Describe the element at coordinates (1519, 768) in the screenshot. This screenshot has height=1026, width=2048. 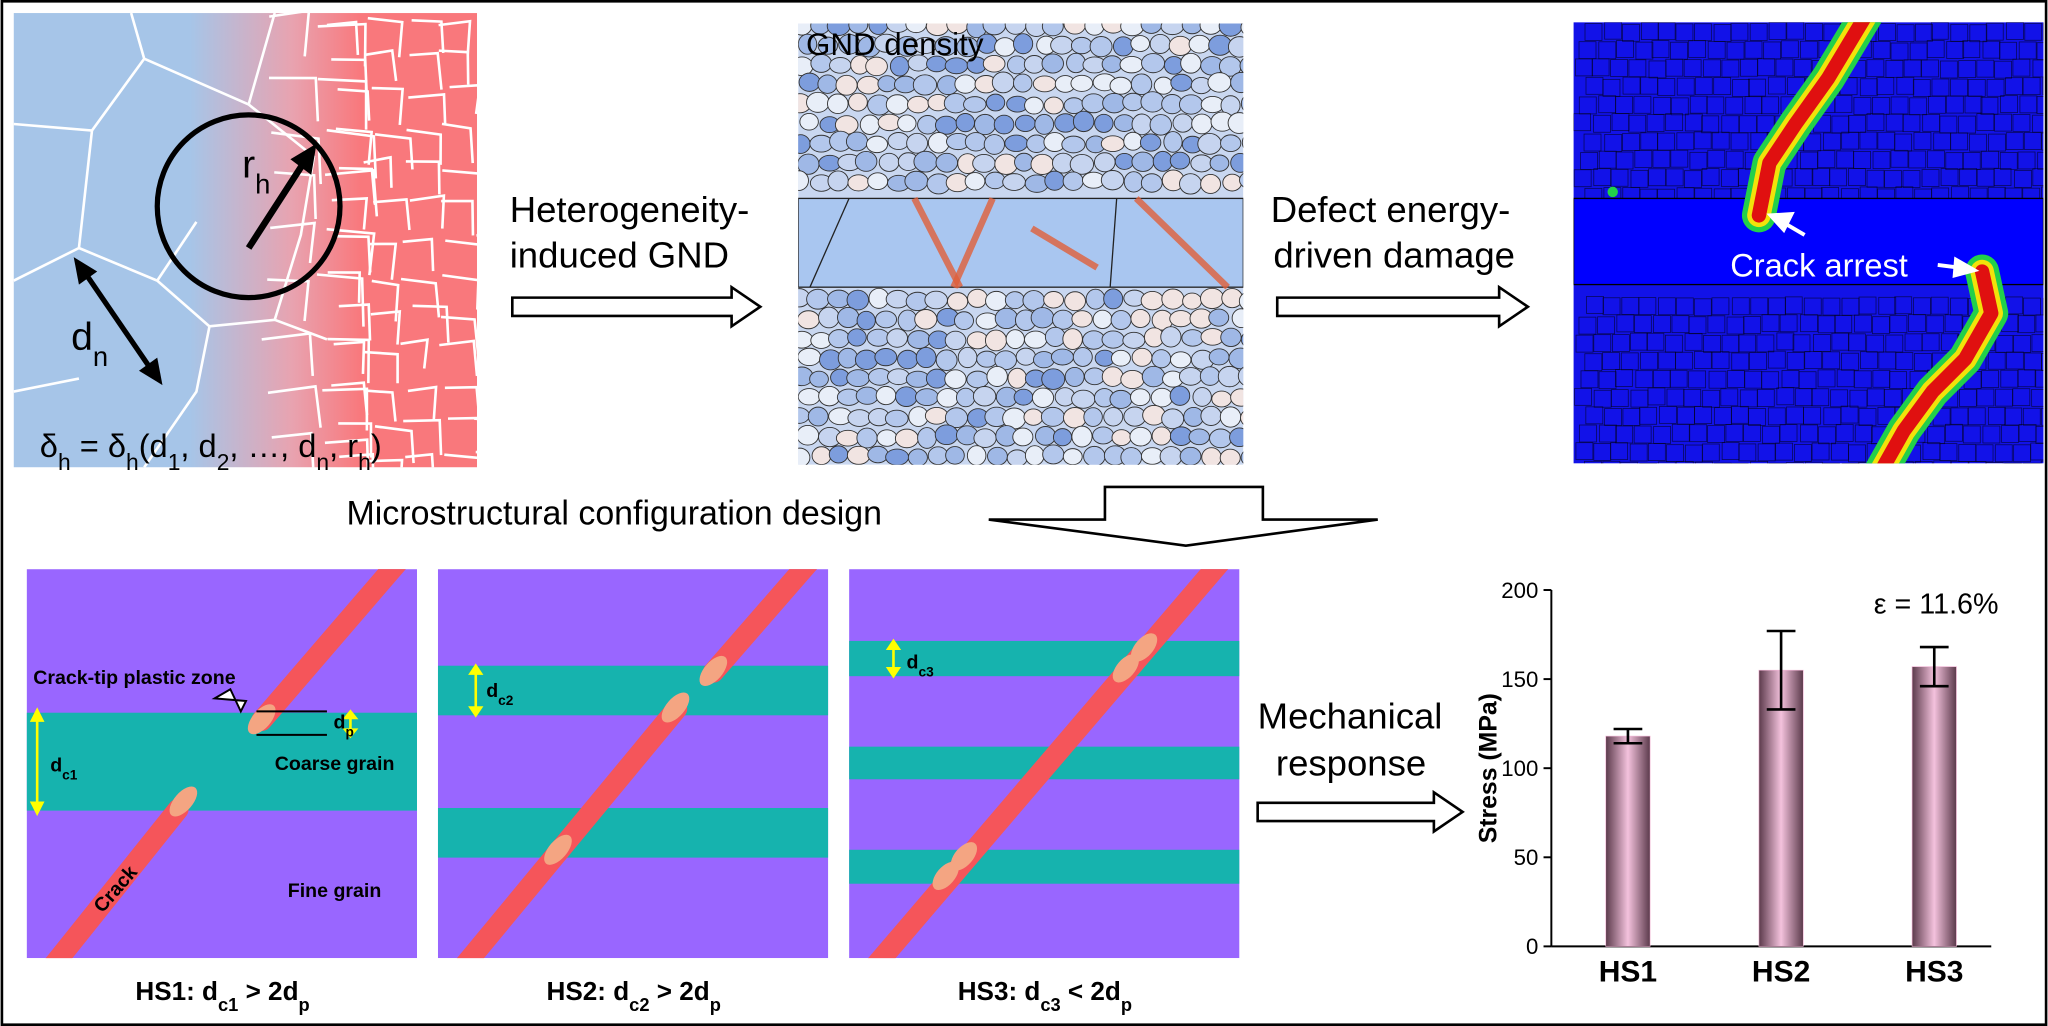
I see `y-tick-label: 100` at that location.